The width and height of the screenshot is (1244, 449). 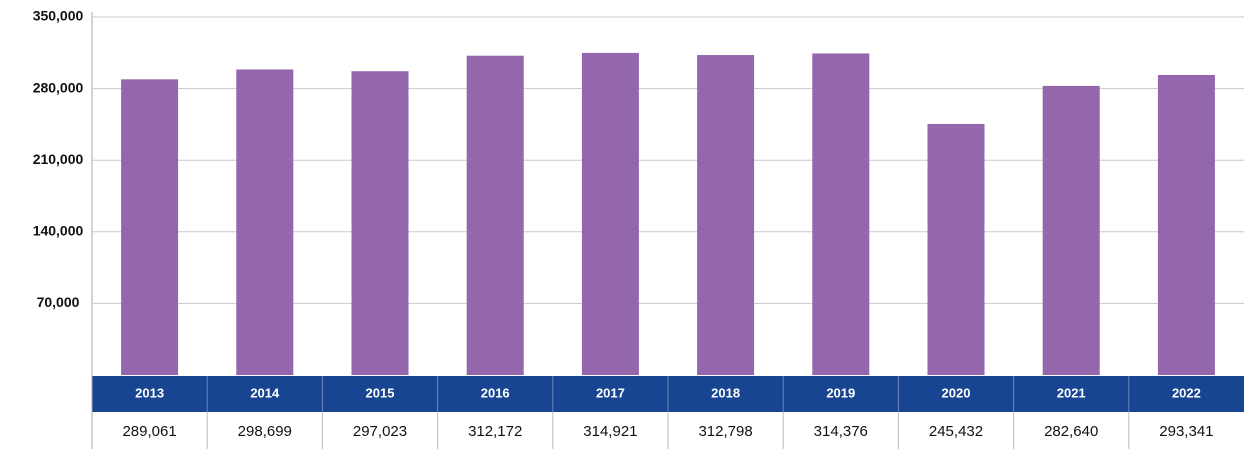 What do you see at coordinates (841, 431) in the screenshot?
I see `value-label: 314,376` at bounding box center [841, 431].